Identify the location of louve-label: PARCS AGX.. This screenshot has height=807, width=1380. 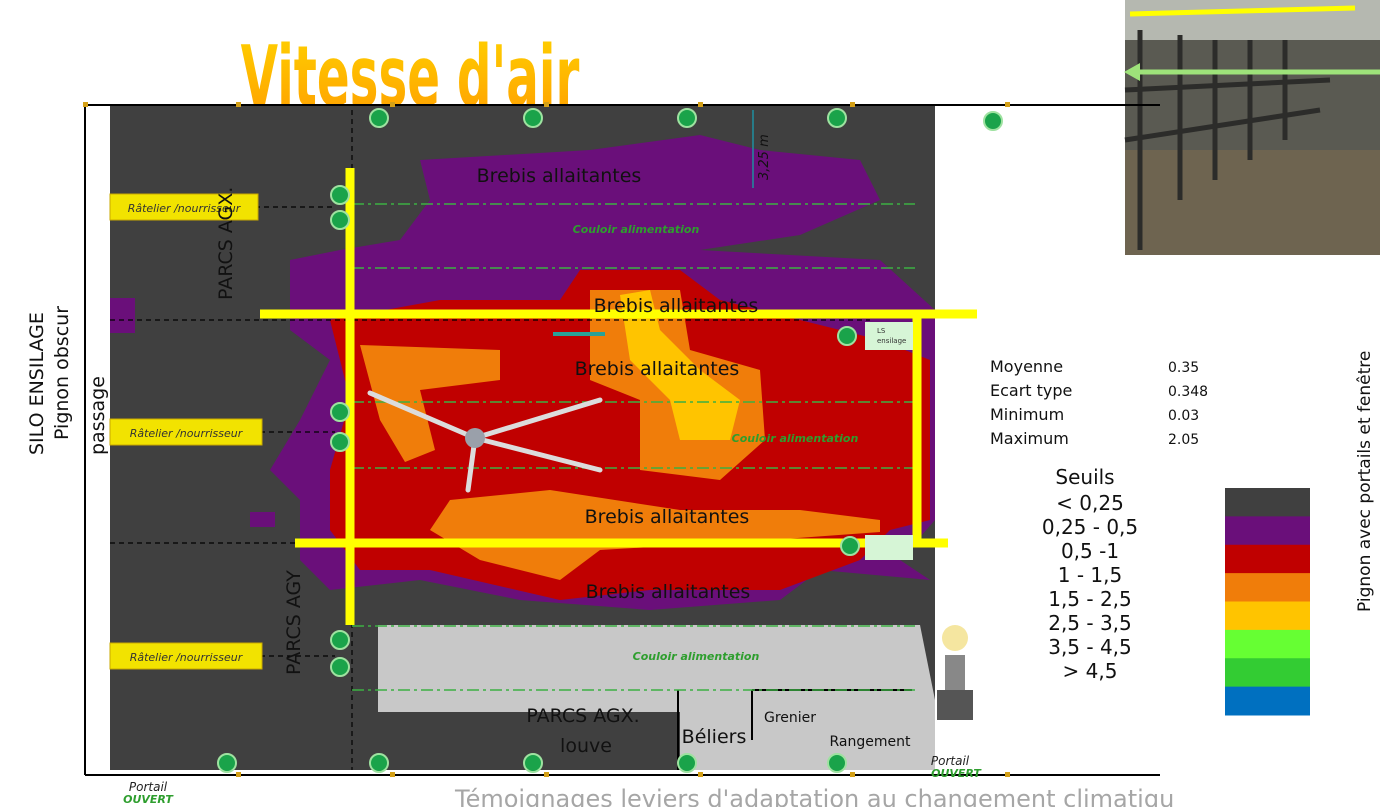
(582, 716).